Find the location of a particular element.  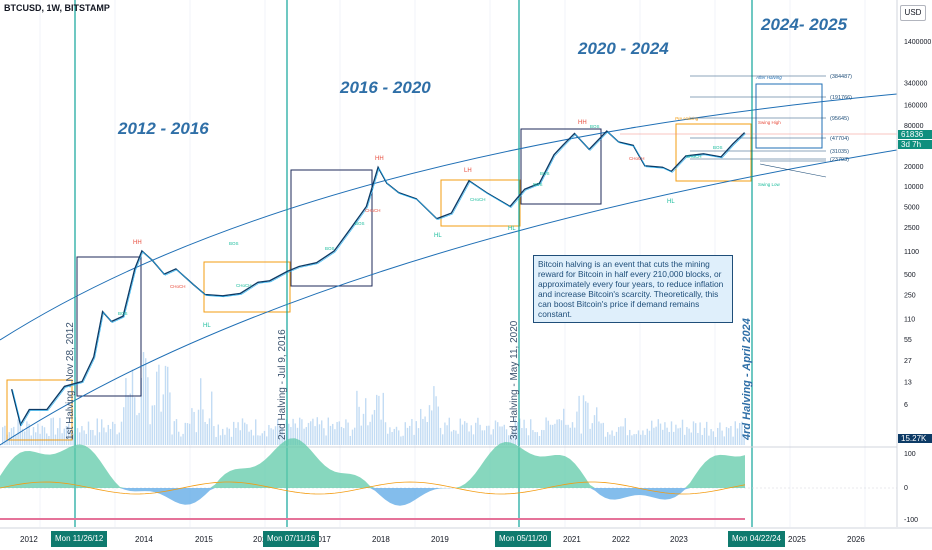

osc-y-tick-label: 100 is located at coordinates (910, 454).